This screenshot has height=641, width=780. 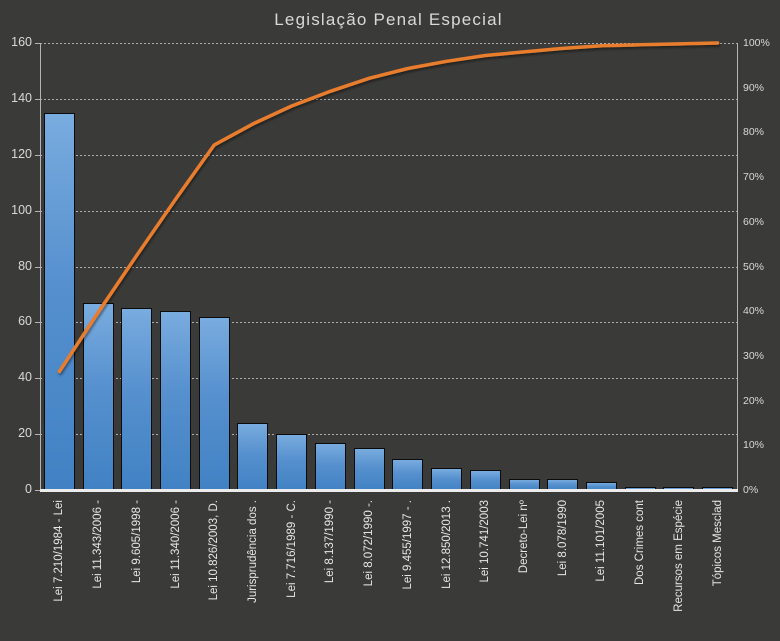 I want to click on x-axis-category-label: Lei 7.210/1984 - Lei, so click(x=59, y=567).